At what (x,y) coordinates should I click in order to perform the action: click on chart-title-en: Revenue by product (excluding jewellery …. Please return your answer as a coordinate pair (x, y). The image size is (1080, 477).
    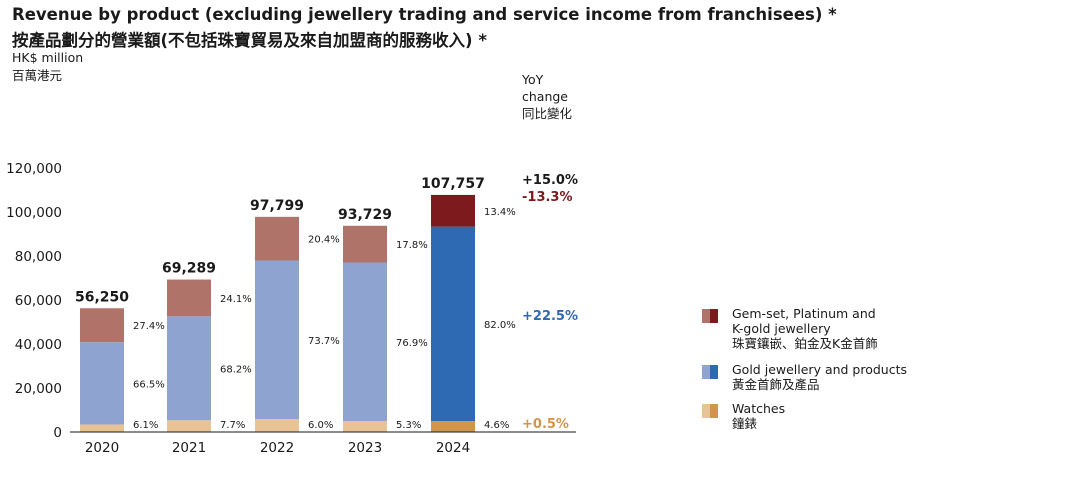
    Looking at the image, I should click on (424, 14).